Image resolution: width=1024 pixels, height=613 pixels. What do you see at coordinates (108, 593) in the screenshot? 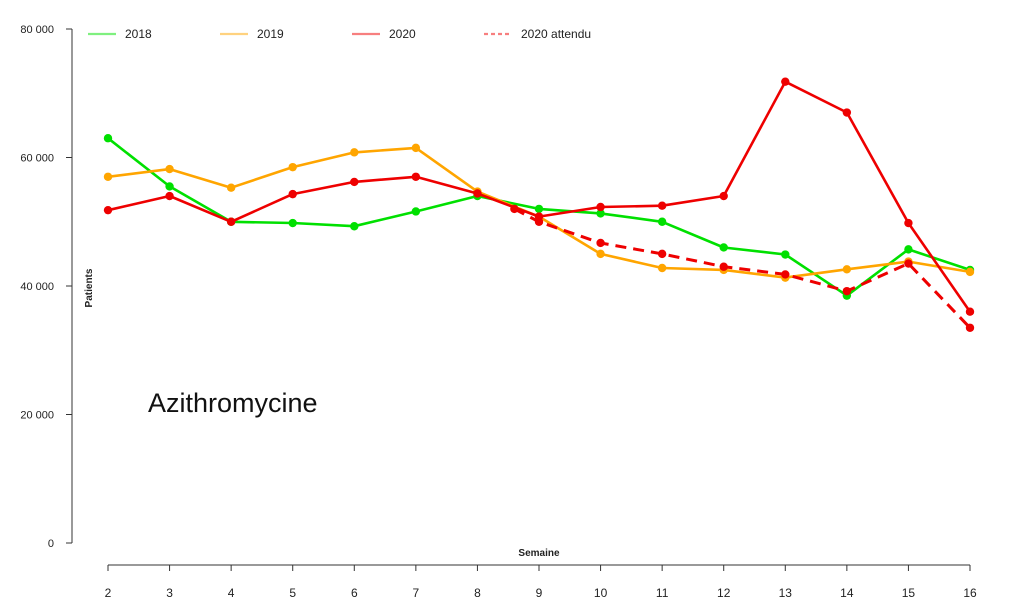
I see `x-tick-label: 2` at bounding box center [108, 593].